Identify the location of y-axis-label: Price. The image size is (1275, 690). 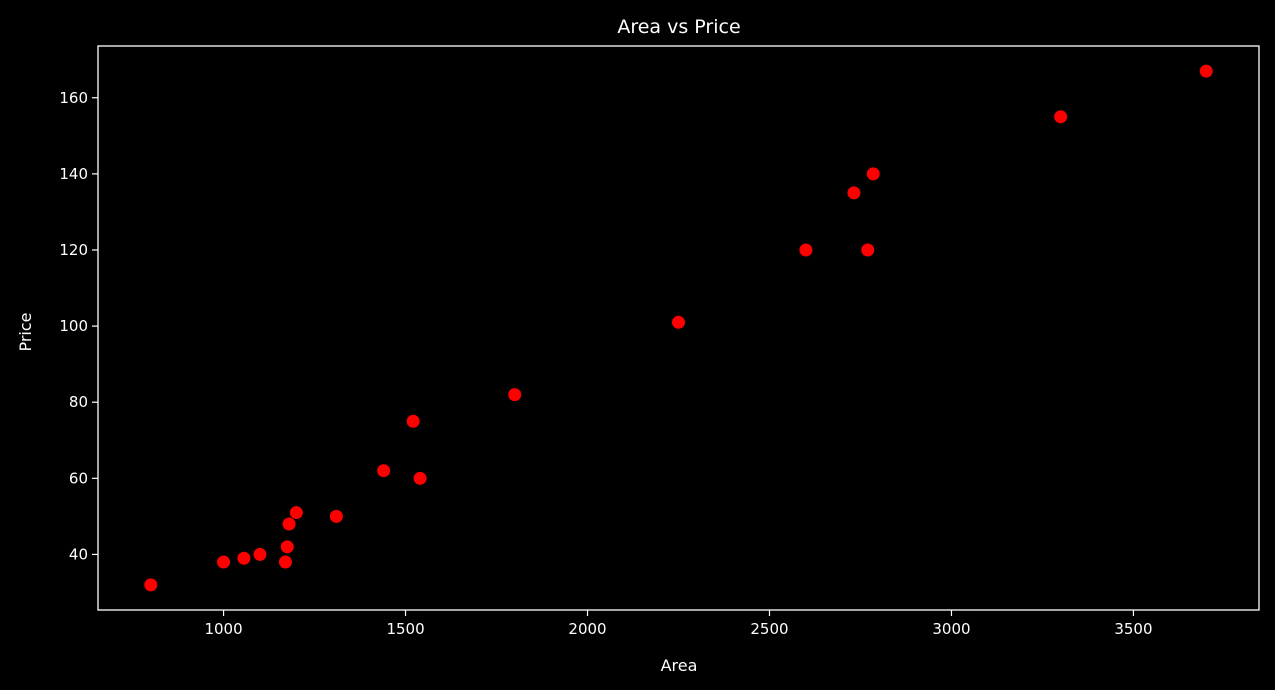
(25, 331).